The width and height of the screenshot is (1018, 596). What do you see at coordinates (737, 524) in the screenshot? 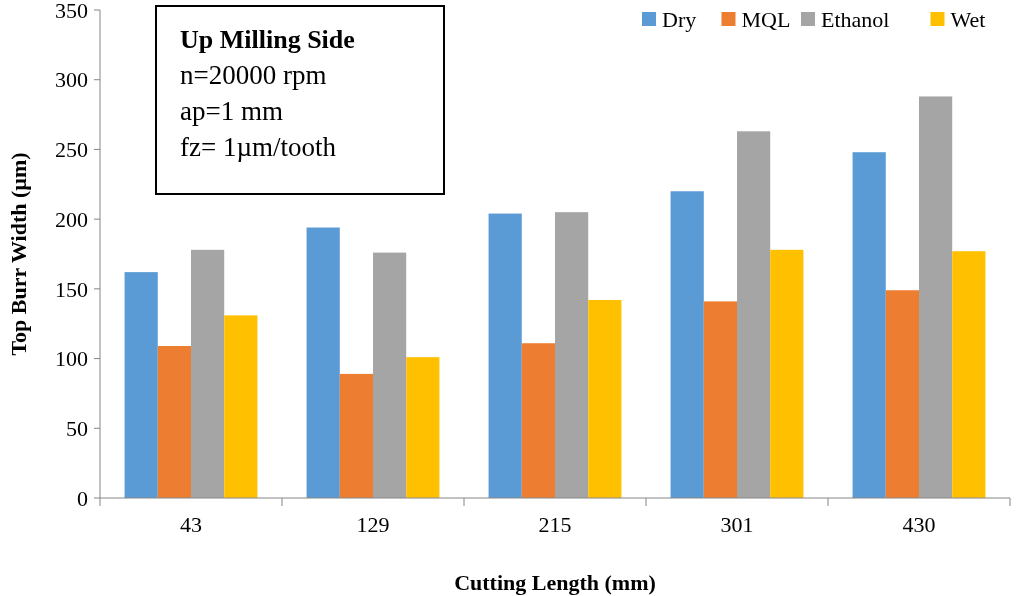
I see `x-tick-label: 301` at bounding box center [737, 524].